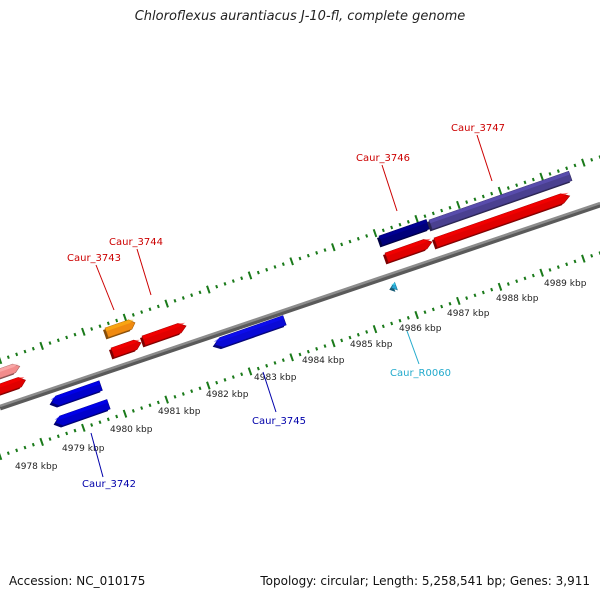 The height and width of the screenshot is (600, 600). What do you see at coordinates (94, 258) in the screenshot?
I see `gene-label: Caur_3743` at bounding box center [94, 258].